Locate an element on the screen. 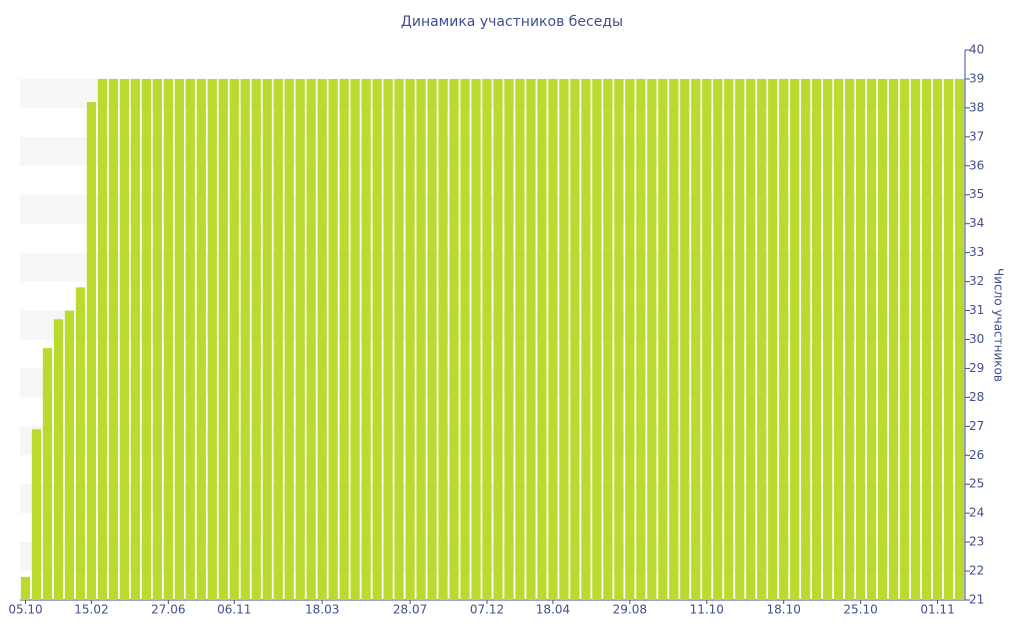  y-axis-label: Число участников is located at coordinates (999, 325).